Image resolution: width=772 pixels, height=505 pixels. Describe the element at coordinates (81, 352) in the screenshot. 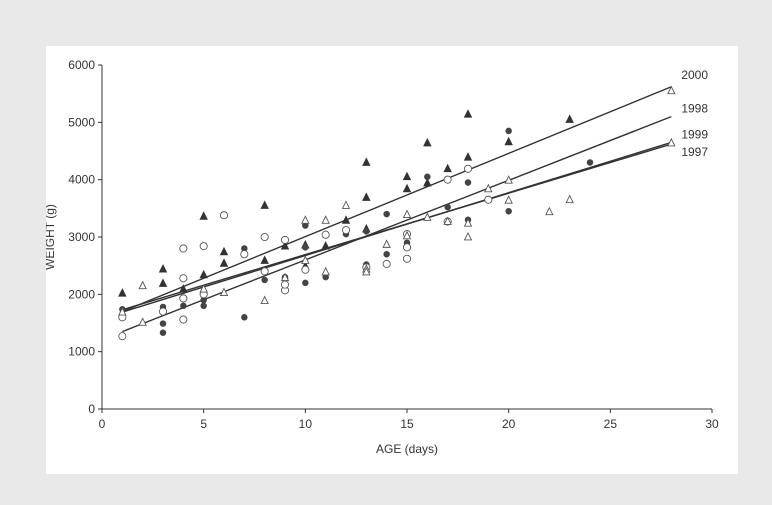

I see `y-tick-label: 1000` at that location.